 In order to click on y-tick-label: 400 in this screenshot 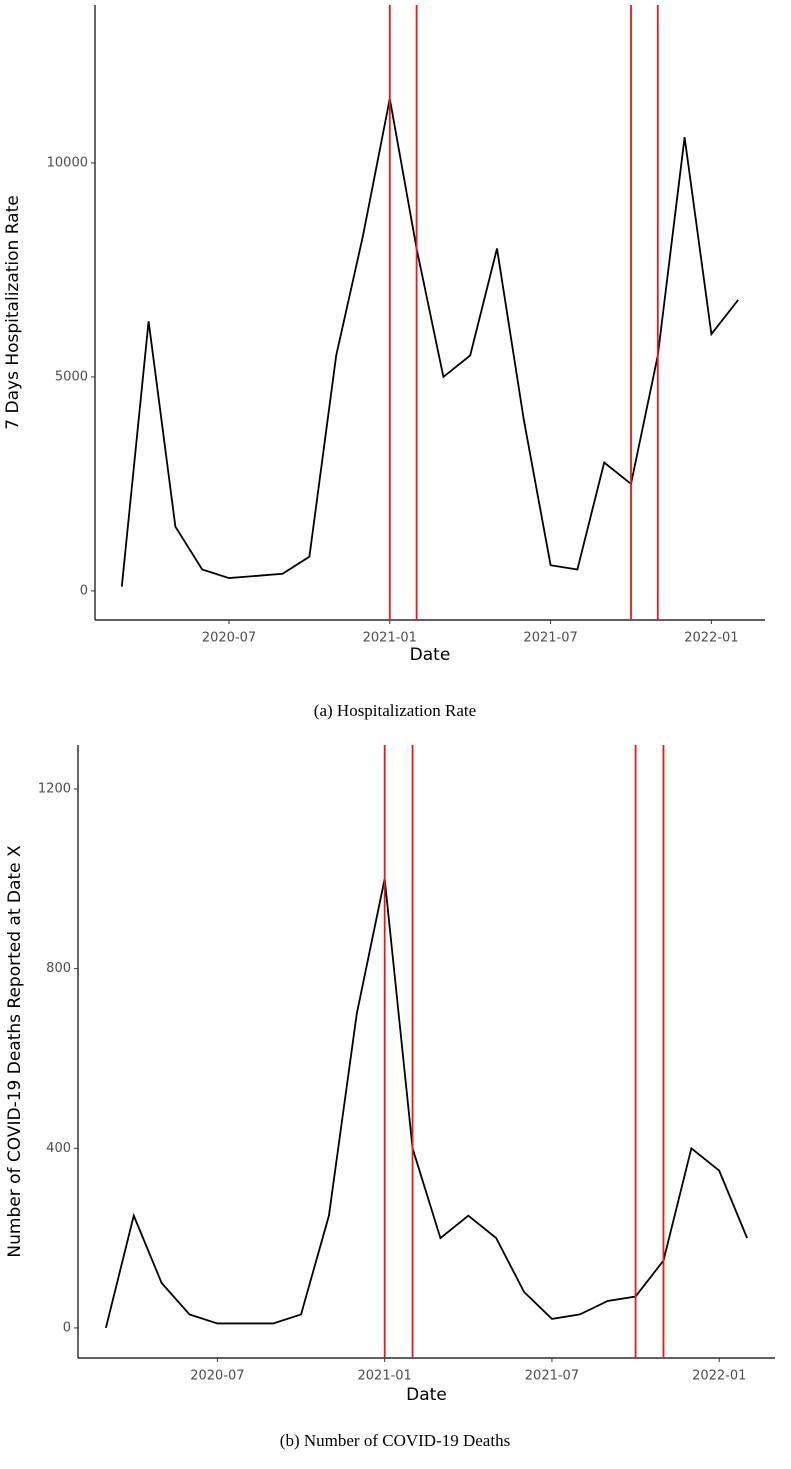, I will do `click(58, 1148)`.